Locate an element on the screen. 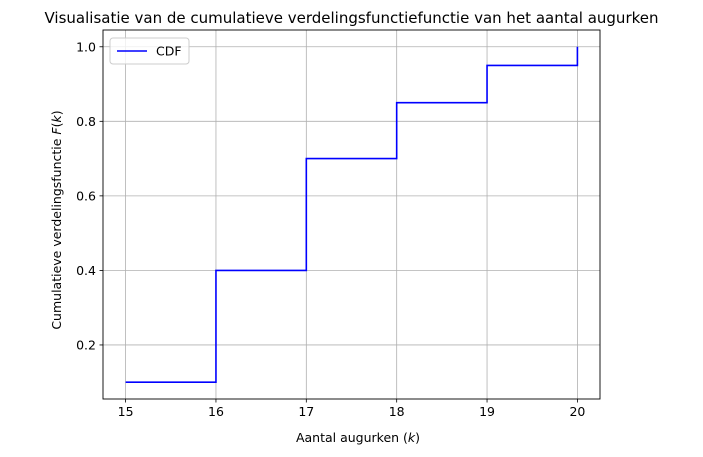 The width and height of the screenshot is (703, 457). y-axis: 0.2 0.4 0.6 0.8 1.0 is located at coordinates (89, 195).